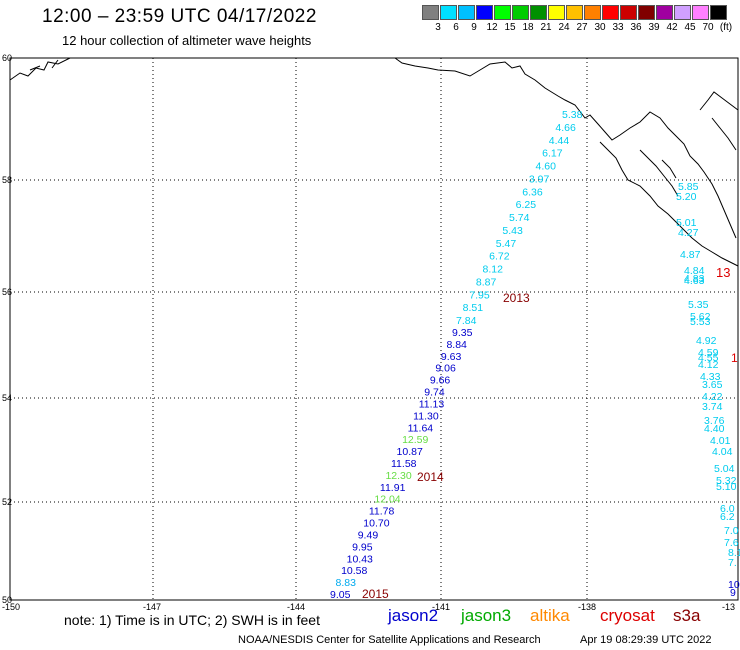  I want to click on wave-height-value: 9.05, so click(340, 595).